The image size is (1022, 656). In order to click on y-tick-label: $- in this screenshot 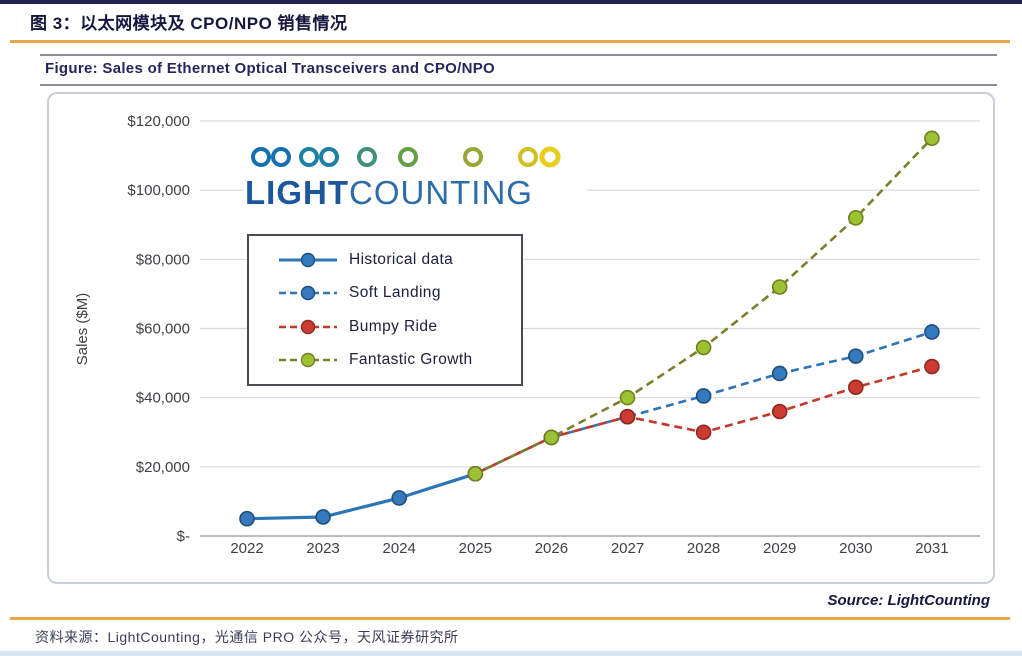, I will do `click(183, 536)`.